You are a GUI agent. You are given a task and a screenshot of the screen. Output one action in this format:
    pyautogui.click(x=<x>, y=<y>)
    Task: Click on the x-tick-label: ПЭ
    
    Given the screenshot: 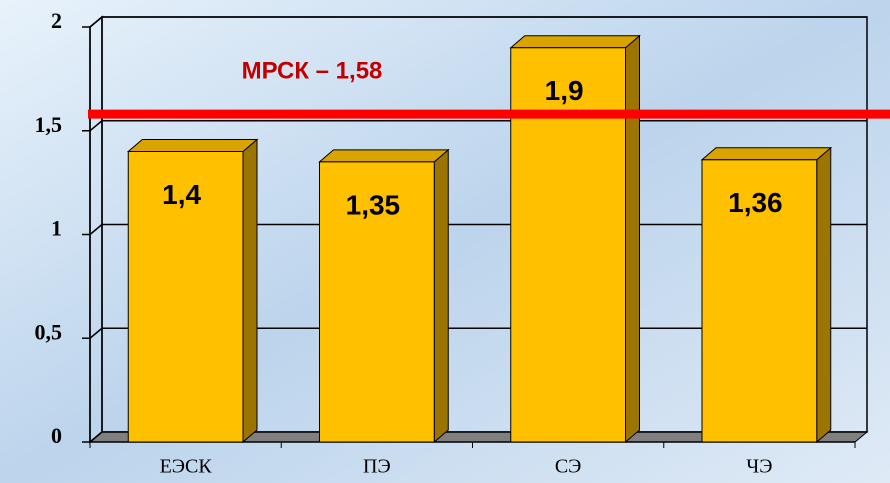 What is the action you would take?
    pyautogui.click(x=377, y=467)
    